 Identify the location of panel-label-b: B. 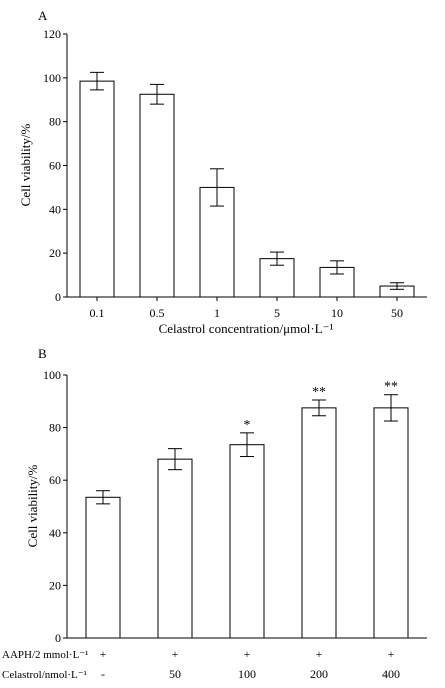
(42, 353).